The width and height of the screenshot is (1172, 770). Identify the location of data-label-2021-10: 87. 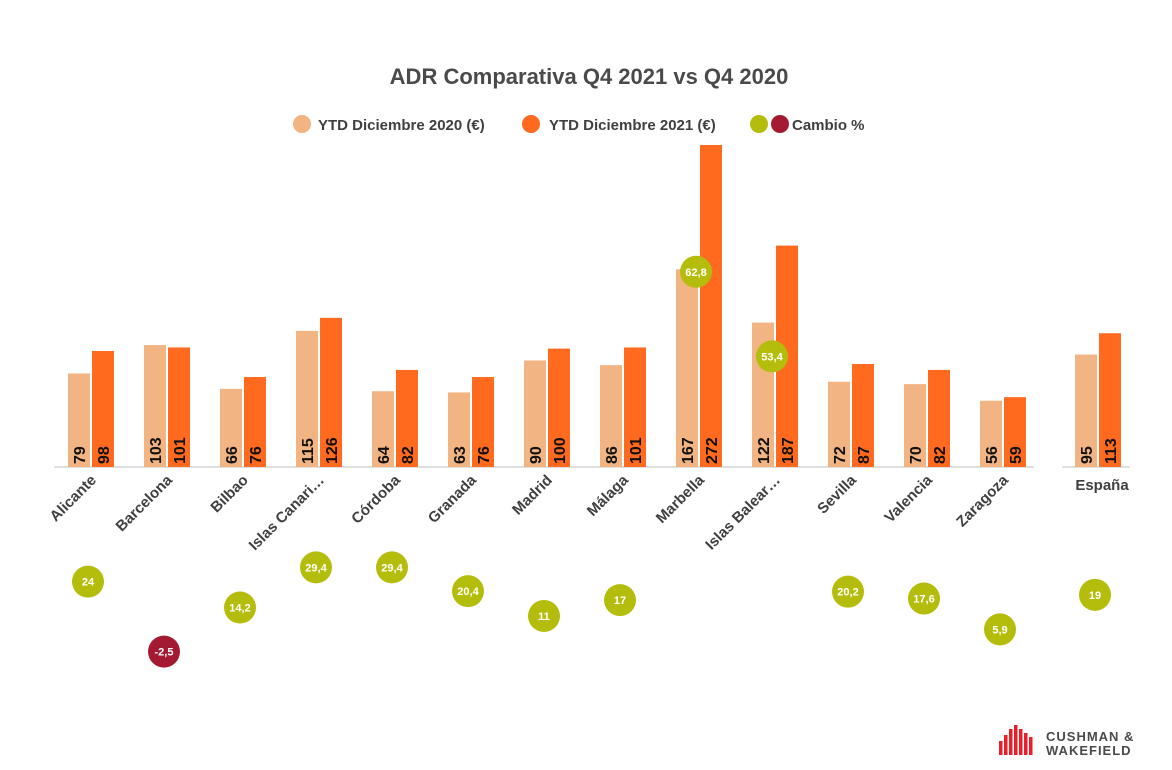
(864, 455).